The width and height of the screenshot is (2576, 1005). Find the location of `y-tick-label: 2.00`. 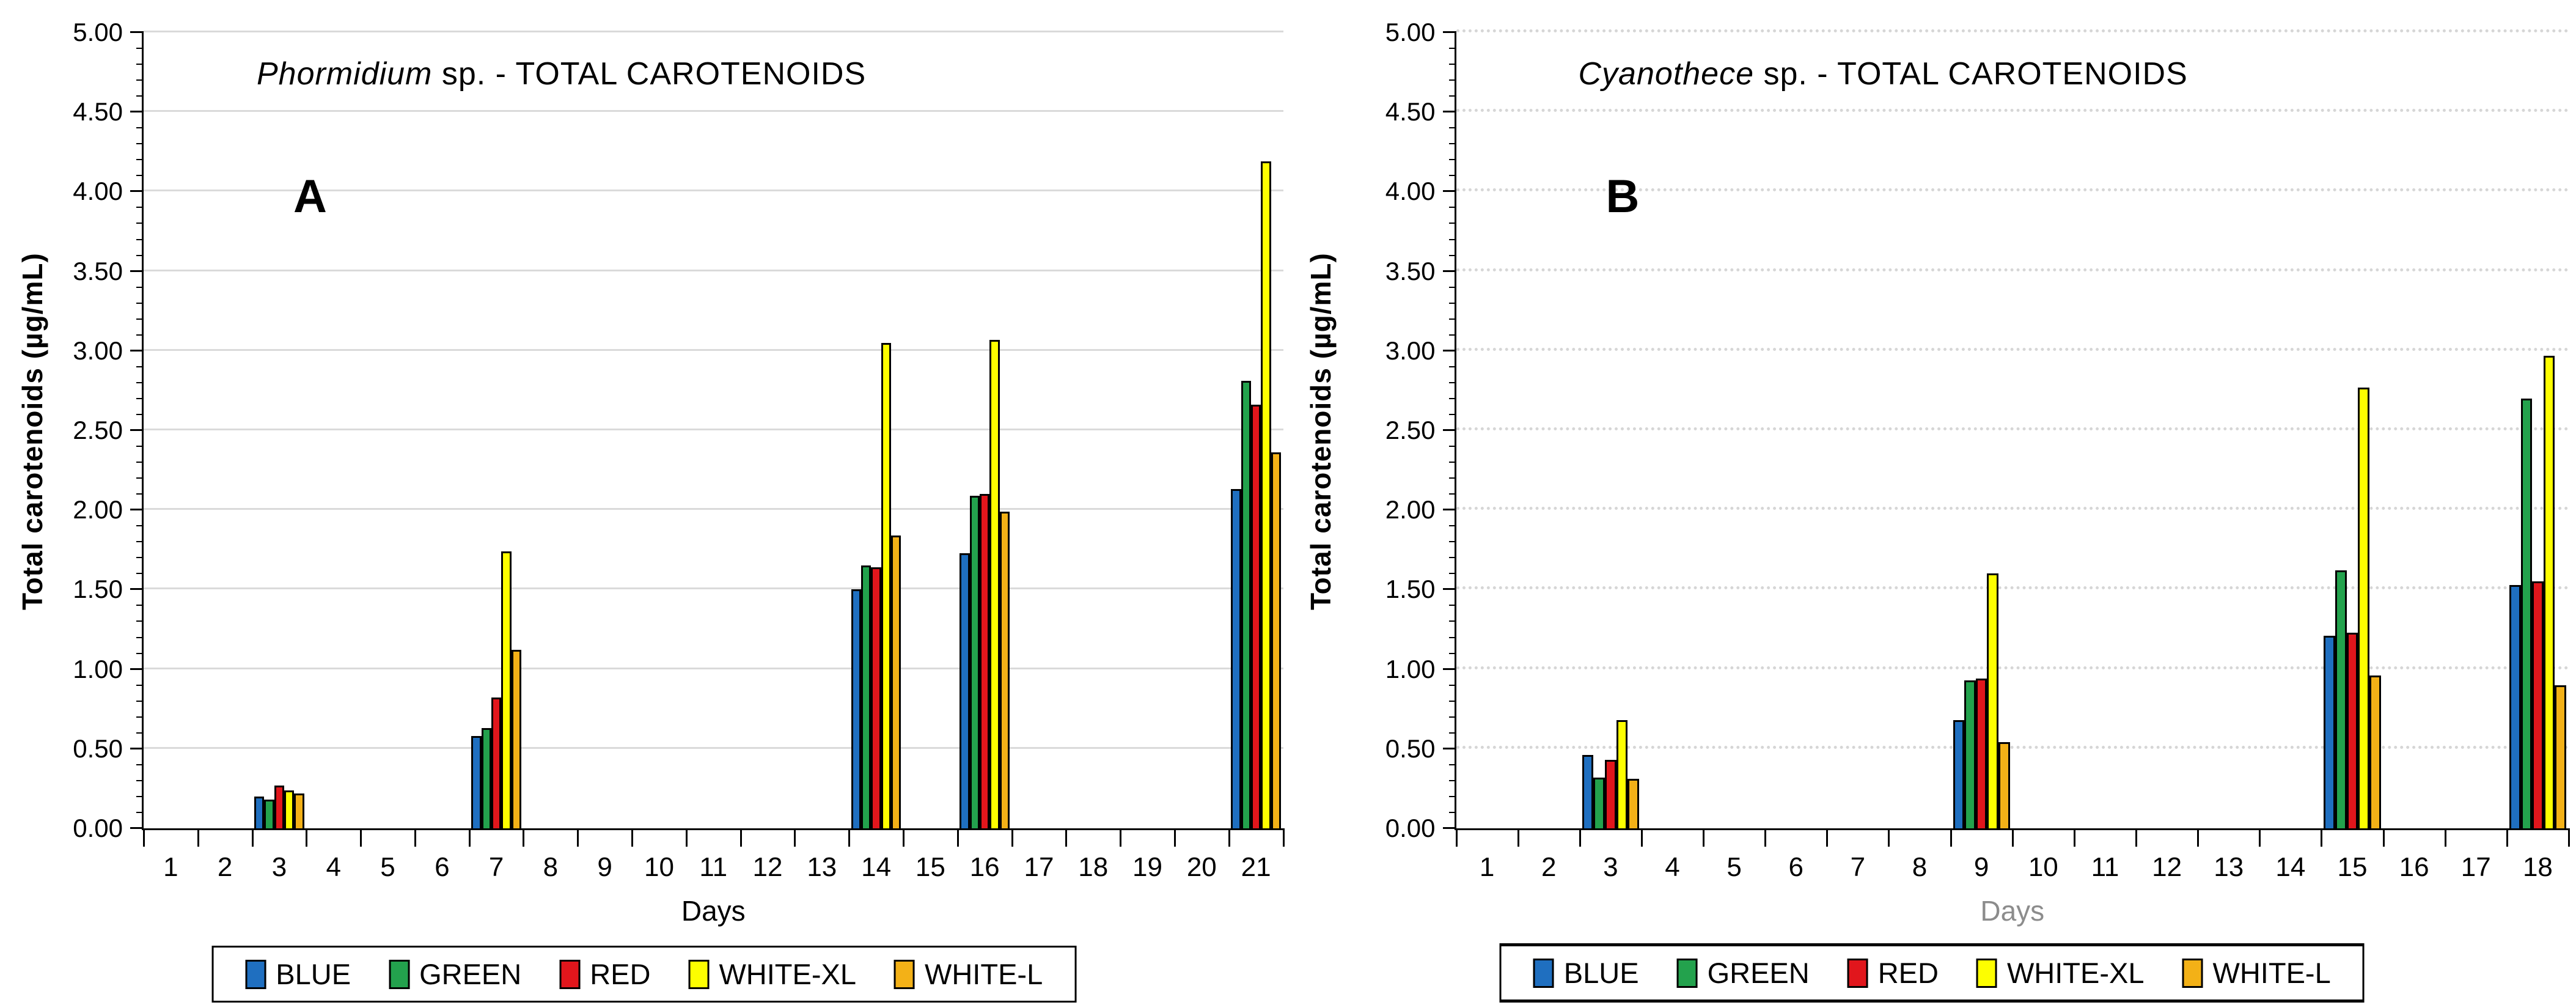

y-tick-label: 2.00 is located at coordinates (98, 510).